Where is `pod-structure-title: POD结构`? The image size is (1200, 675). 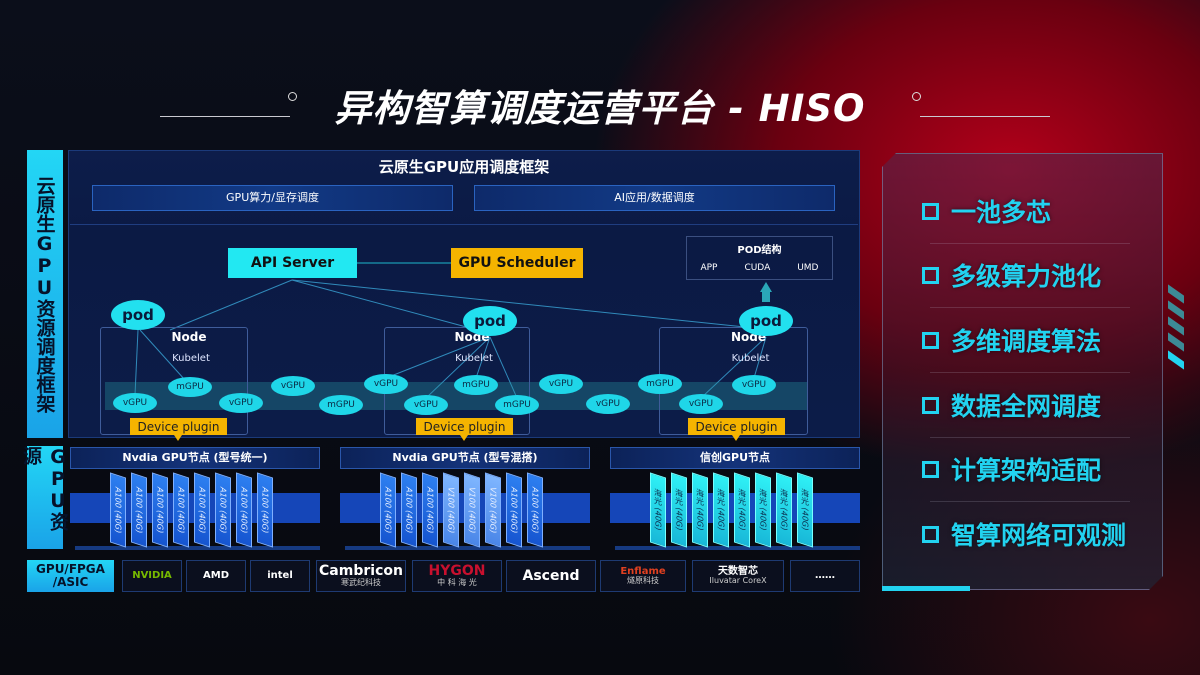
pod-structure-title: POD结构 is located at coordinates (759, 250).